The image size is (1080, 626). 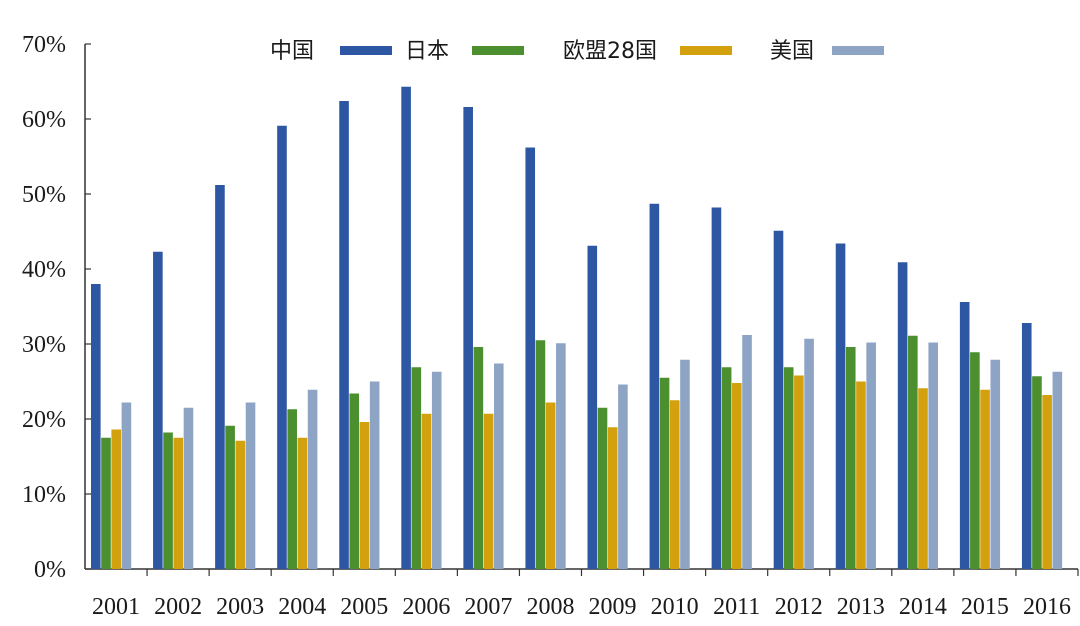 What do you see at coordinates (178, 607) in the screenshot?
I see `x-tick-label: 2002` at bounding box center [178, 607].